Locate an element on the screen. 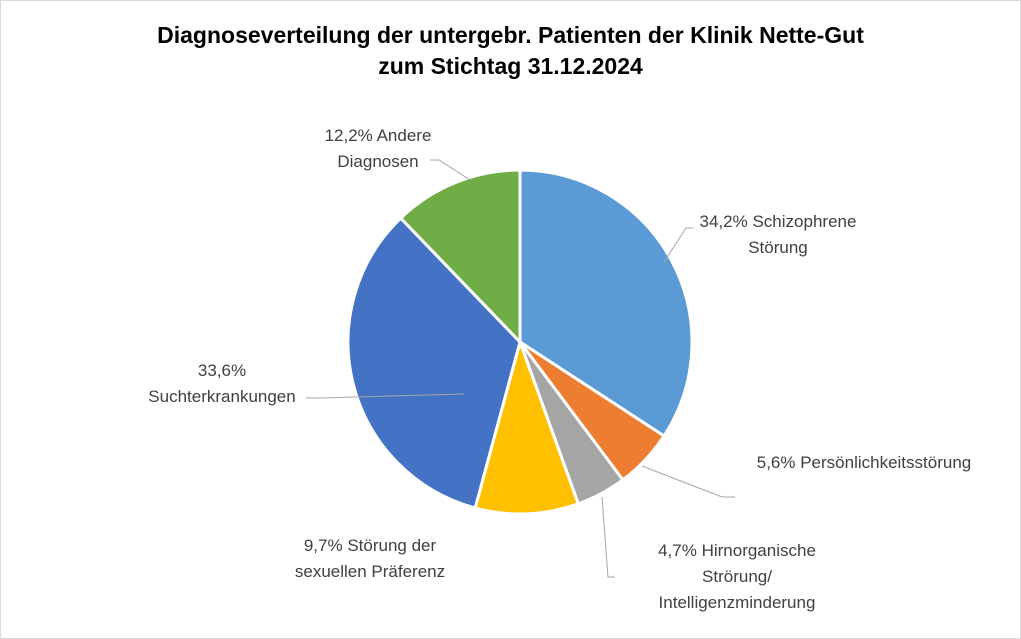 The image size is (1021, 639). data-label-5: 33,6% Suchterkrankungen is located at coordinates (221, 383).